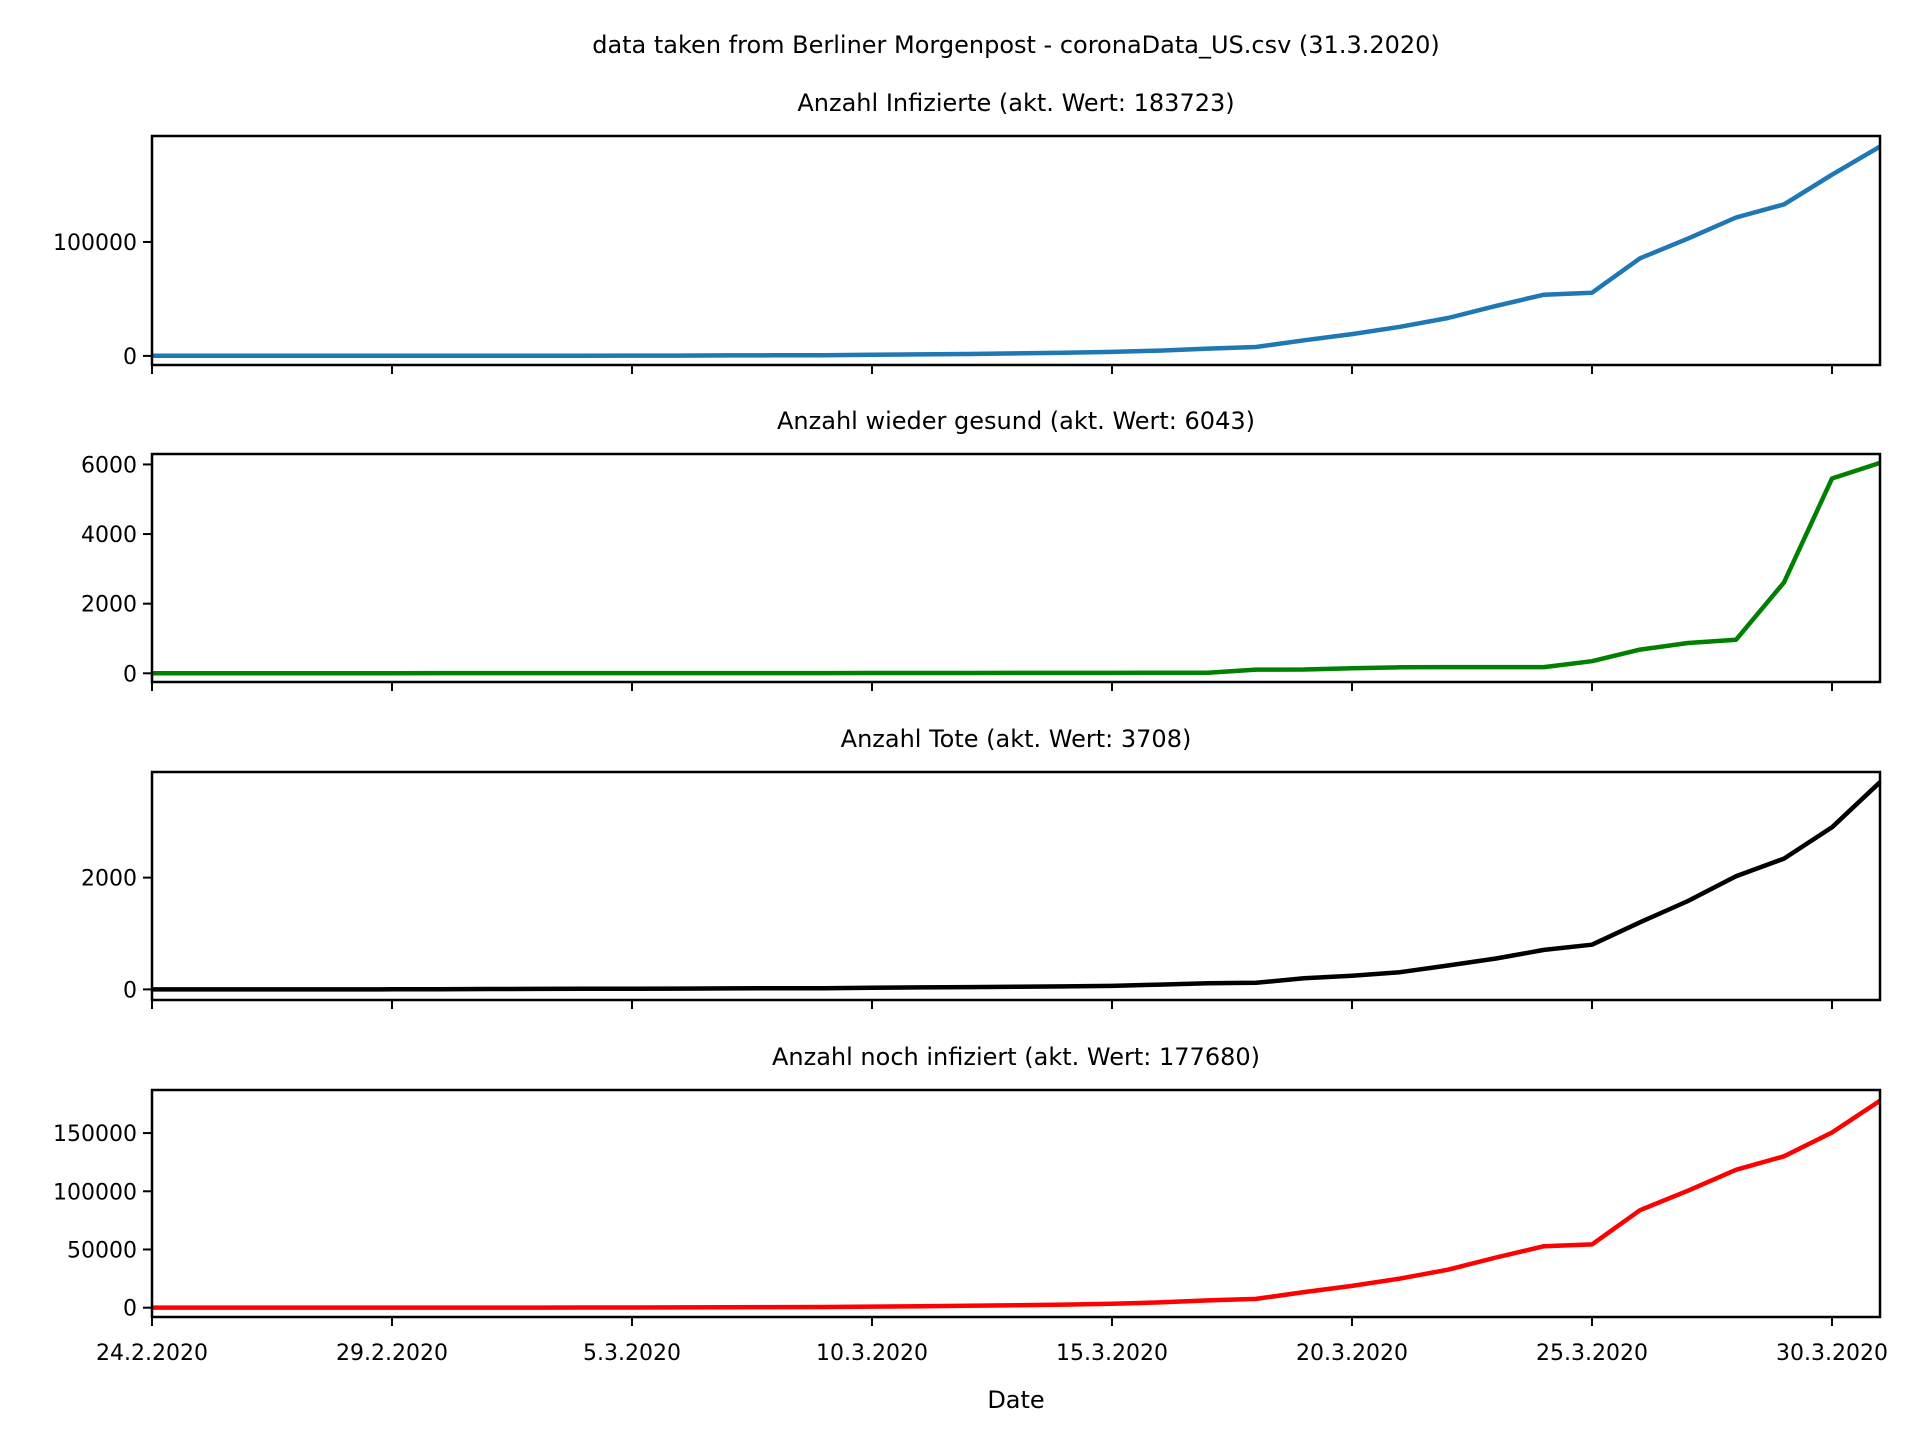  Describe the element at coordinates (102, 1250) in the screenshot. I see `y-tick-label: 50000` at that location.